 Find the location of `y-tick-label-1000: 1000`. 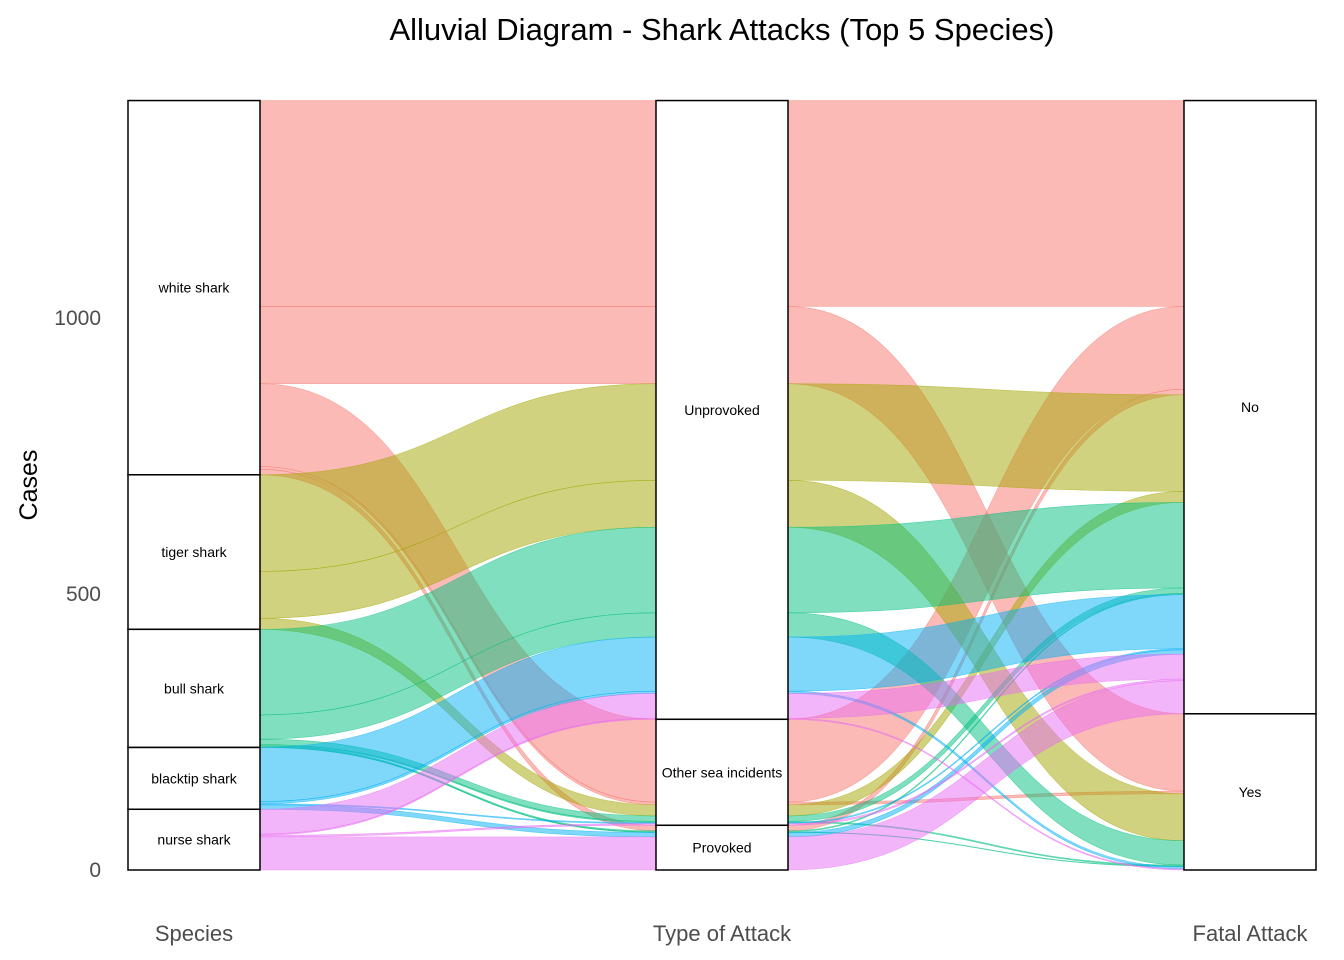

y-tick-label-1000: 1000 is located at coordinates (77, 318).